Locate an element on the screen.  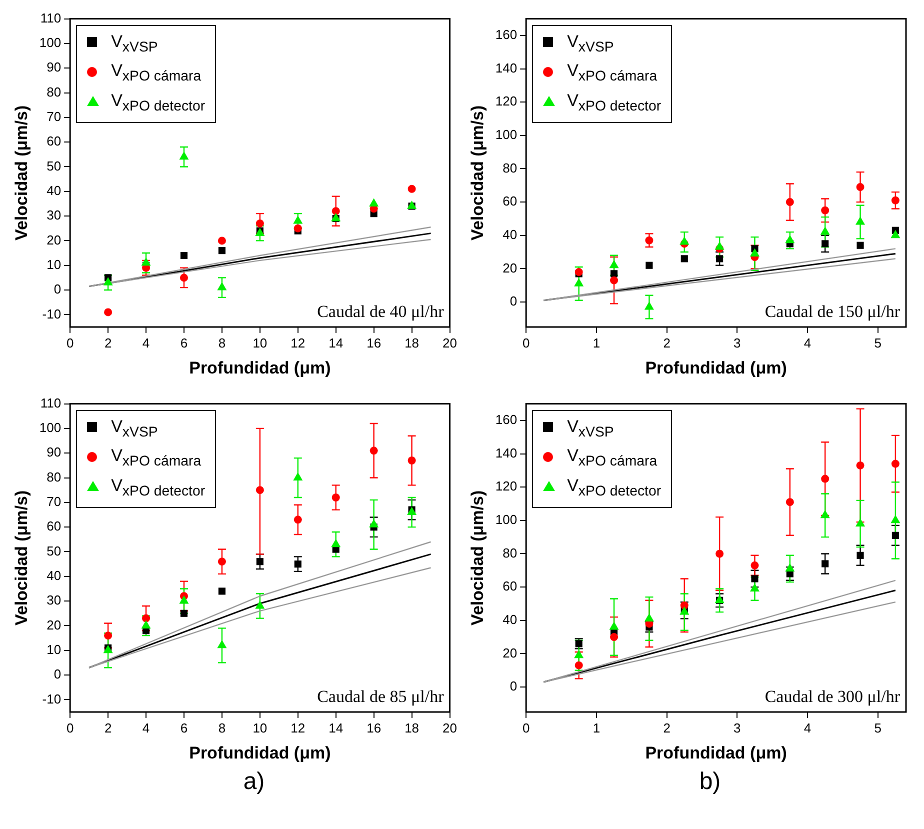
text: a) is located at coordinates (254, 782).